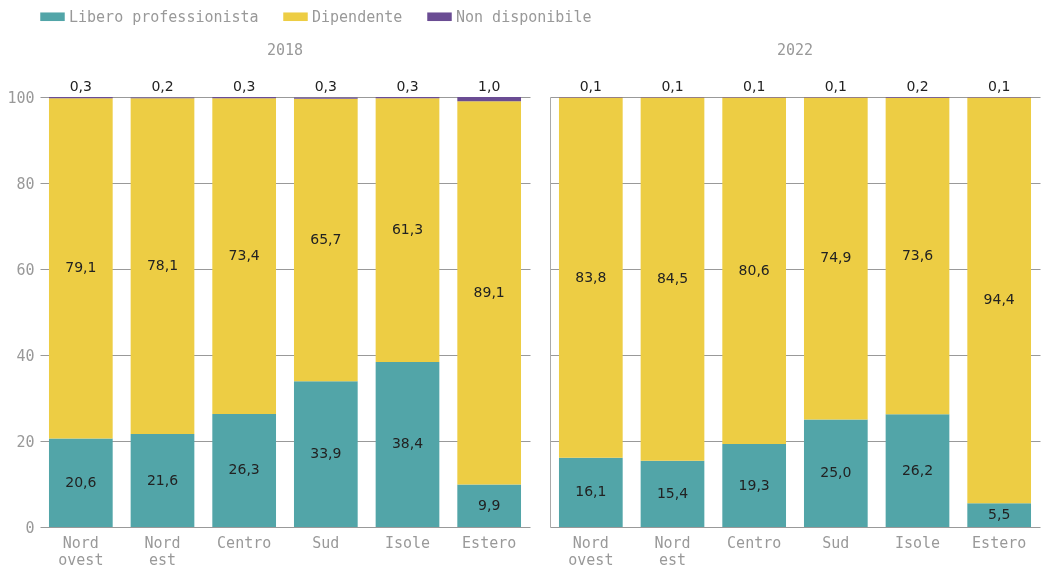 The image size is (1060, 586). What do you see at coordinates (164, 16) in the screenshot?
I see `legend-label: Libero professionista` at bounding box center [164, 16].